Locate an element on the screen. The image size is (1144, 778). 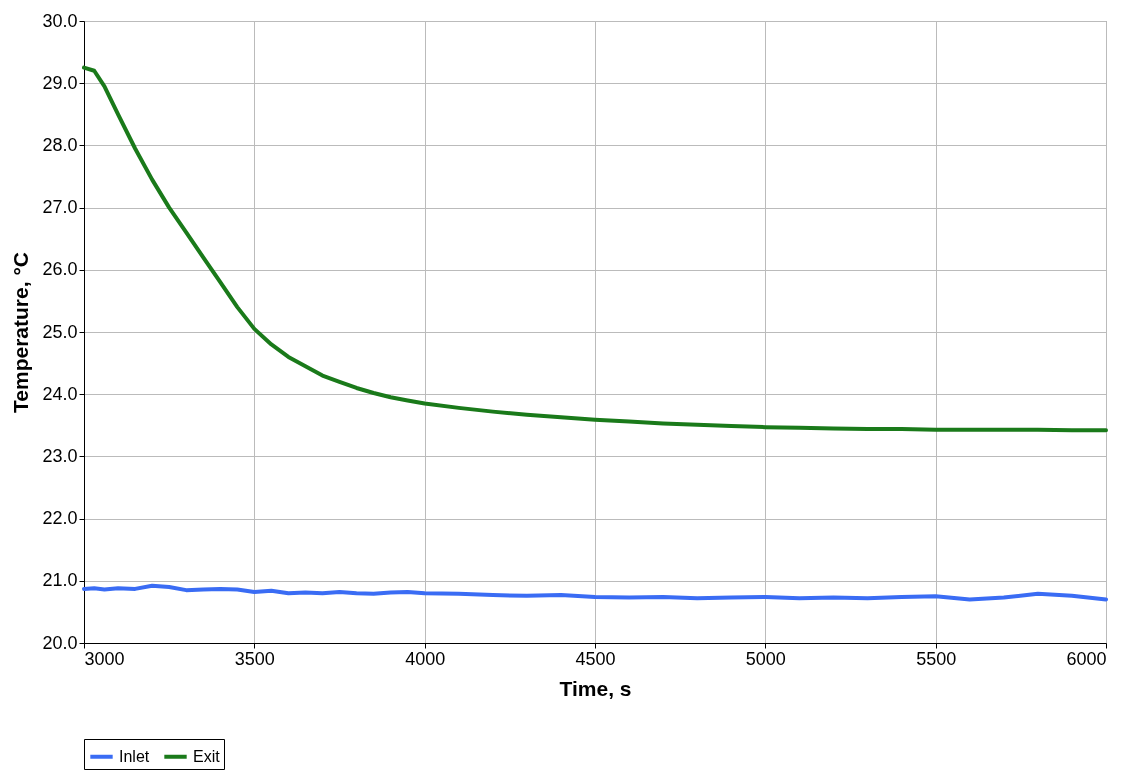
line-series is located at coordinates (595, 592).